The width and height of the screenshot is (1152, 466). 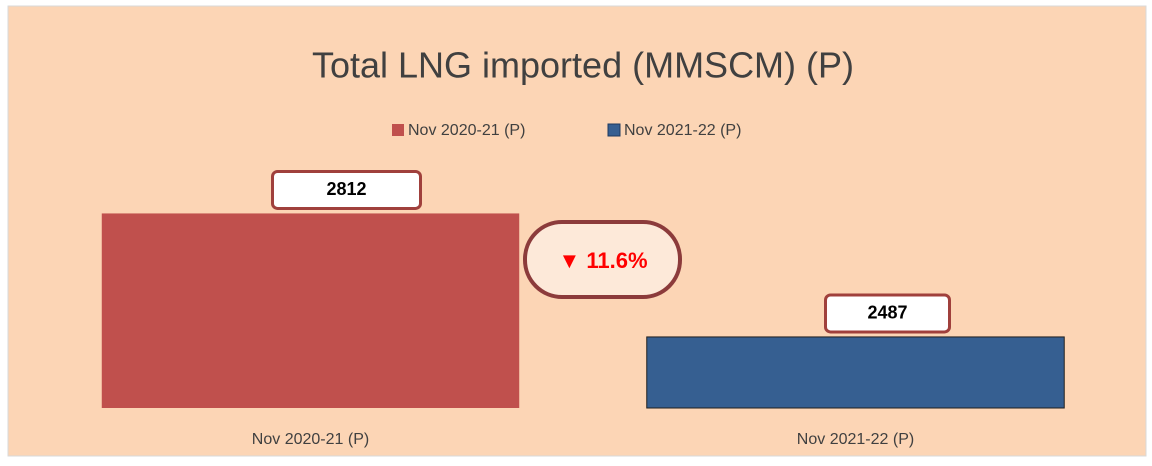 What do you see at coordinates (855, 372) in the screenshot?
I see `bar` at bounding box center [855, 372].